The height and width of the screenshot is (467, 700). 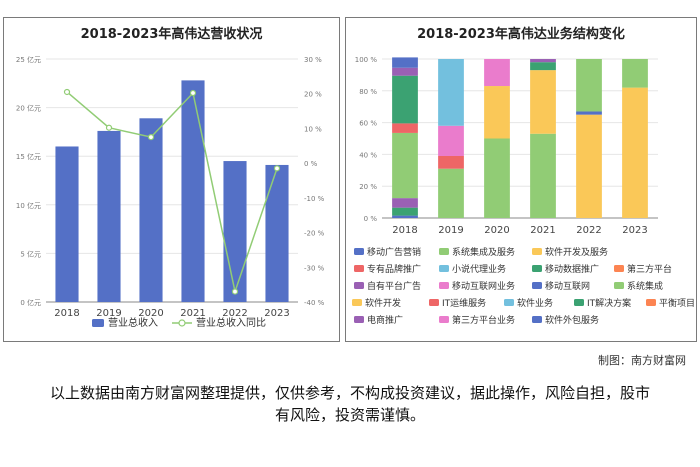 I want to click on y2-tick-label: -30 %, so click(x=314, y=268).